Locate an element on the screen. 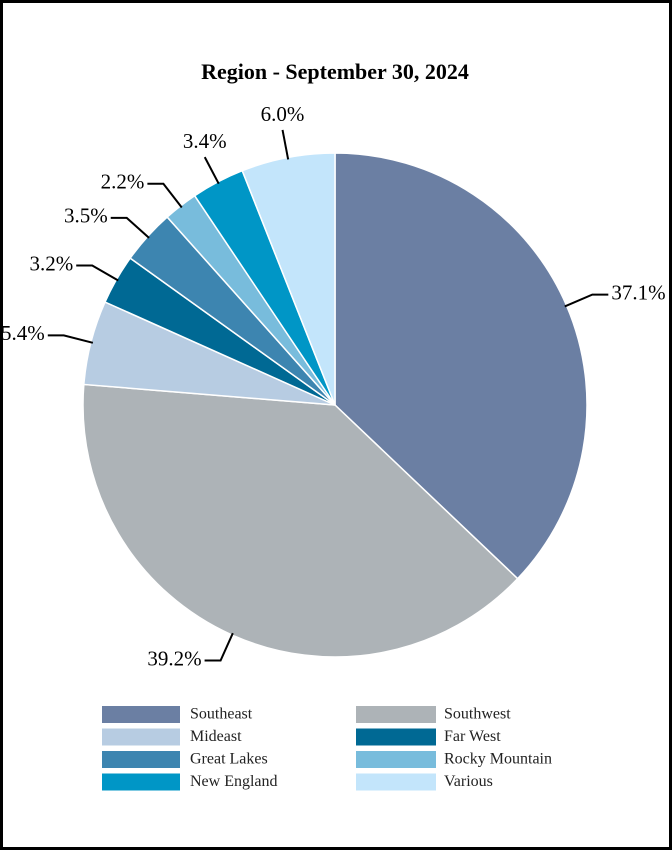 The image size is (672, 850). legend-label: Far West is located at coordinates (472, 736).